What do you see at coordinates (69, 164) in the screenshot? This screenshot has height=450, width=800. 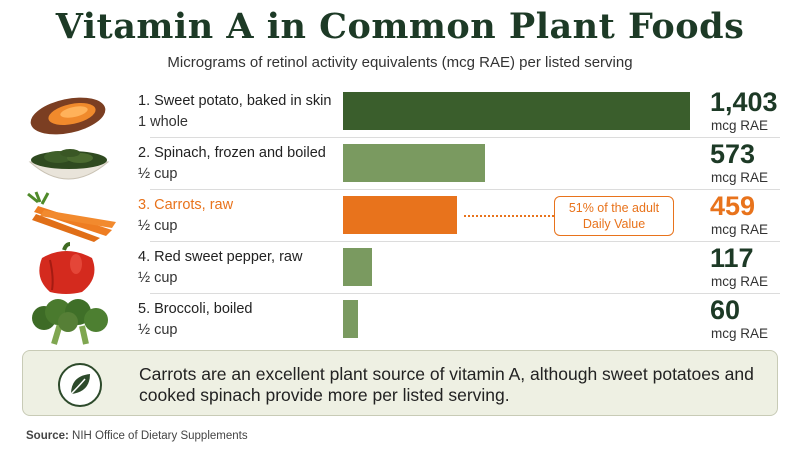 I see `spinach-bowl-icon` at bounding box center [69, 164].